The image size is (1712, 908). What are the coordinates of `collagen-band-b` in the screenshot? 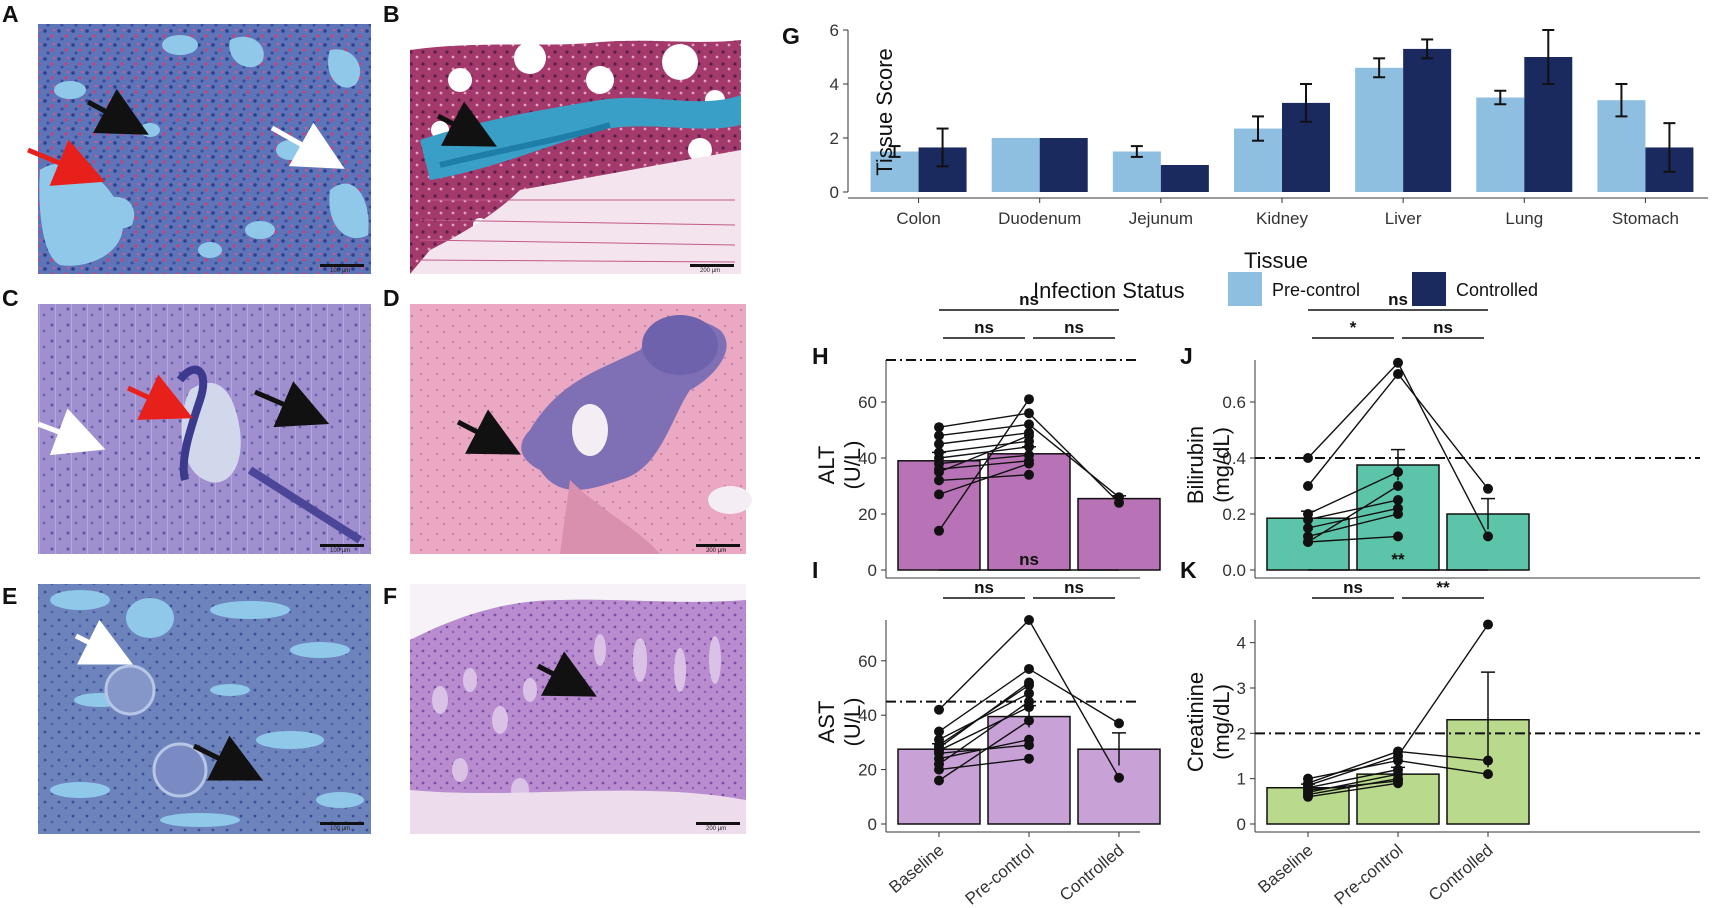 It's located at (580, 137).